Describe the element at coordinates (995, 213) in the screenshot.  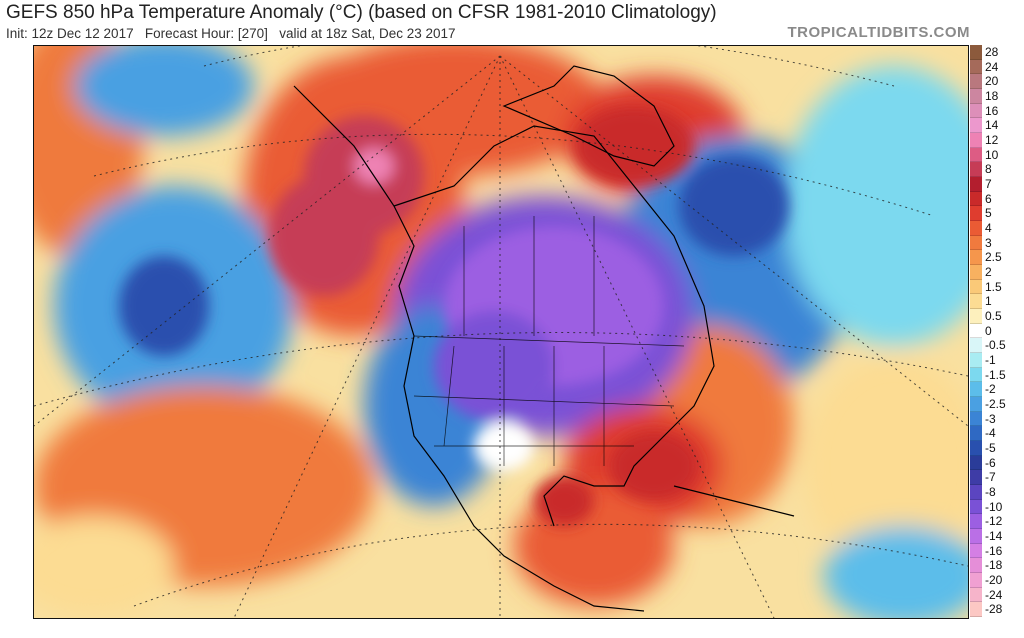
I see `colorbar-entry: 5` at that location.